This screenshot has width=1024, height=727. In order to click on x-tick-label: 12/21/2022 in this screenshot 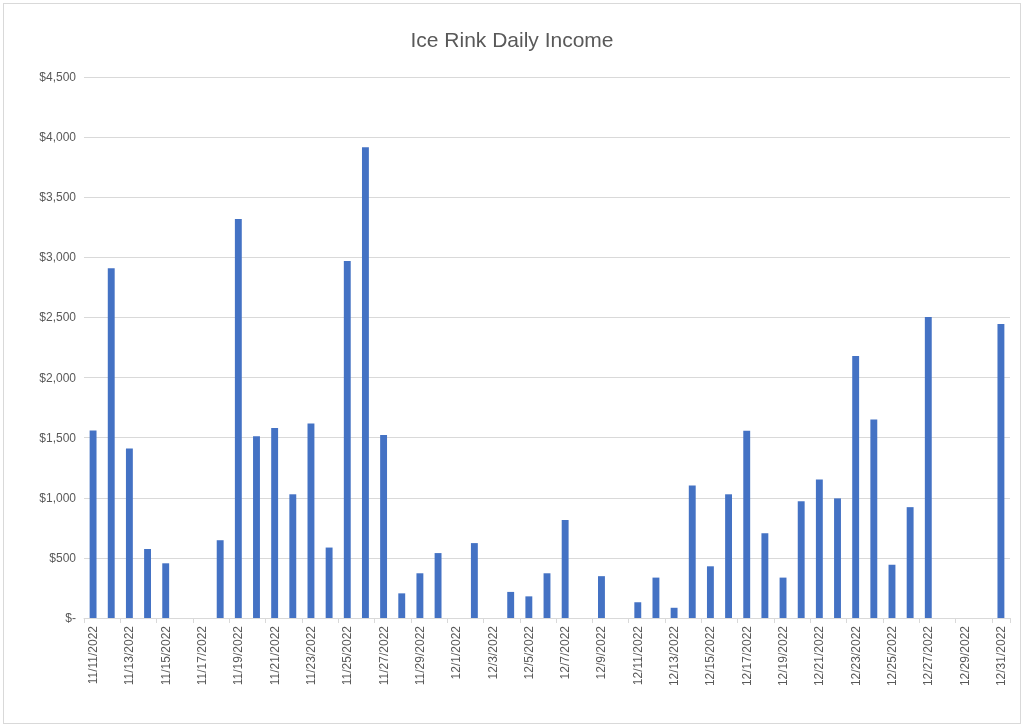, I will do `click(819, 656)`.